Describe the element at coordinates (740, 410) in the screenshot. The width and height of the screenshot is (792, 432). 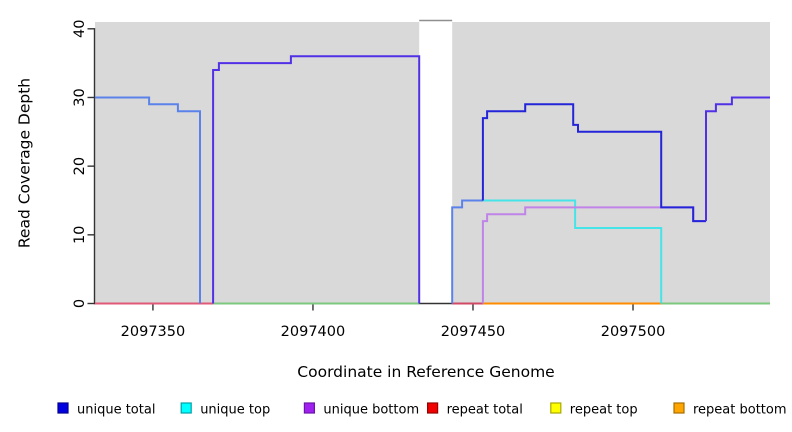
I see `legend-item-label: repeat bottom` at that location.